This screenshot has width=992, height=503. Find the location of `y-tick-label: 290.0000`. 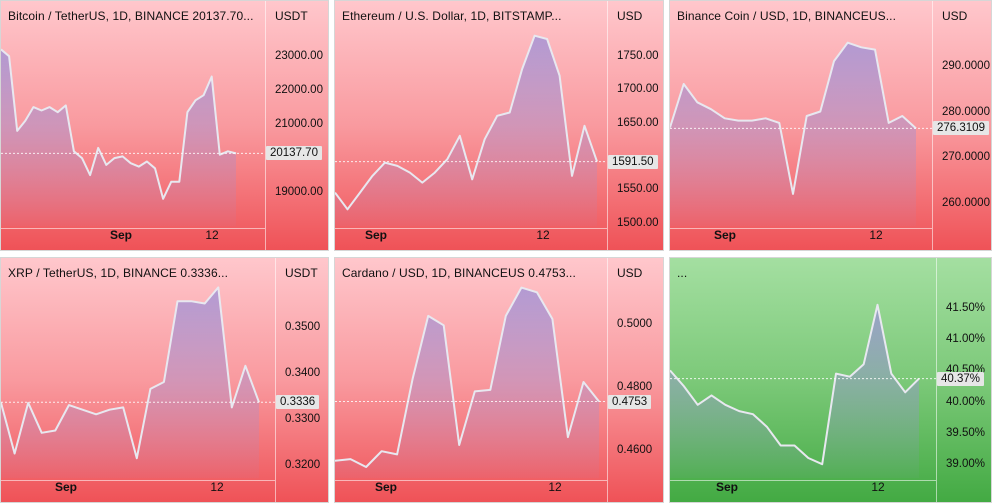

y-tick-label: 290.0000 is located at coordinates (966, 65).